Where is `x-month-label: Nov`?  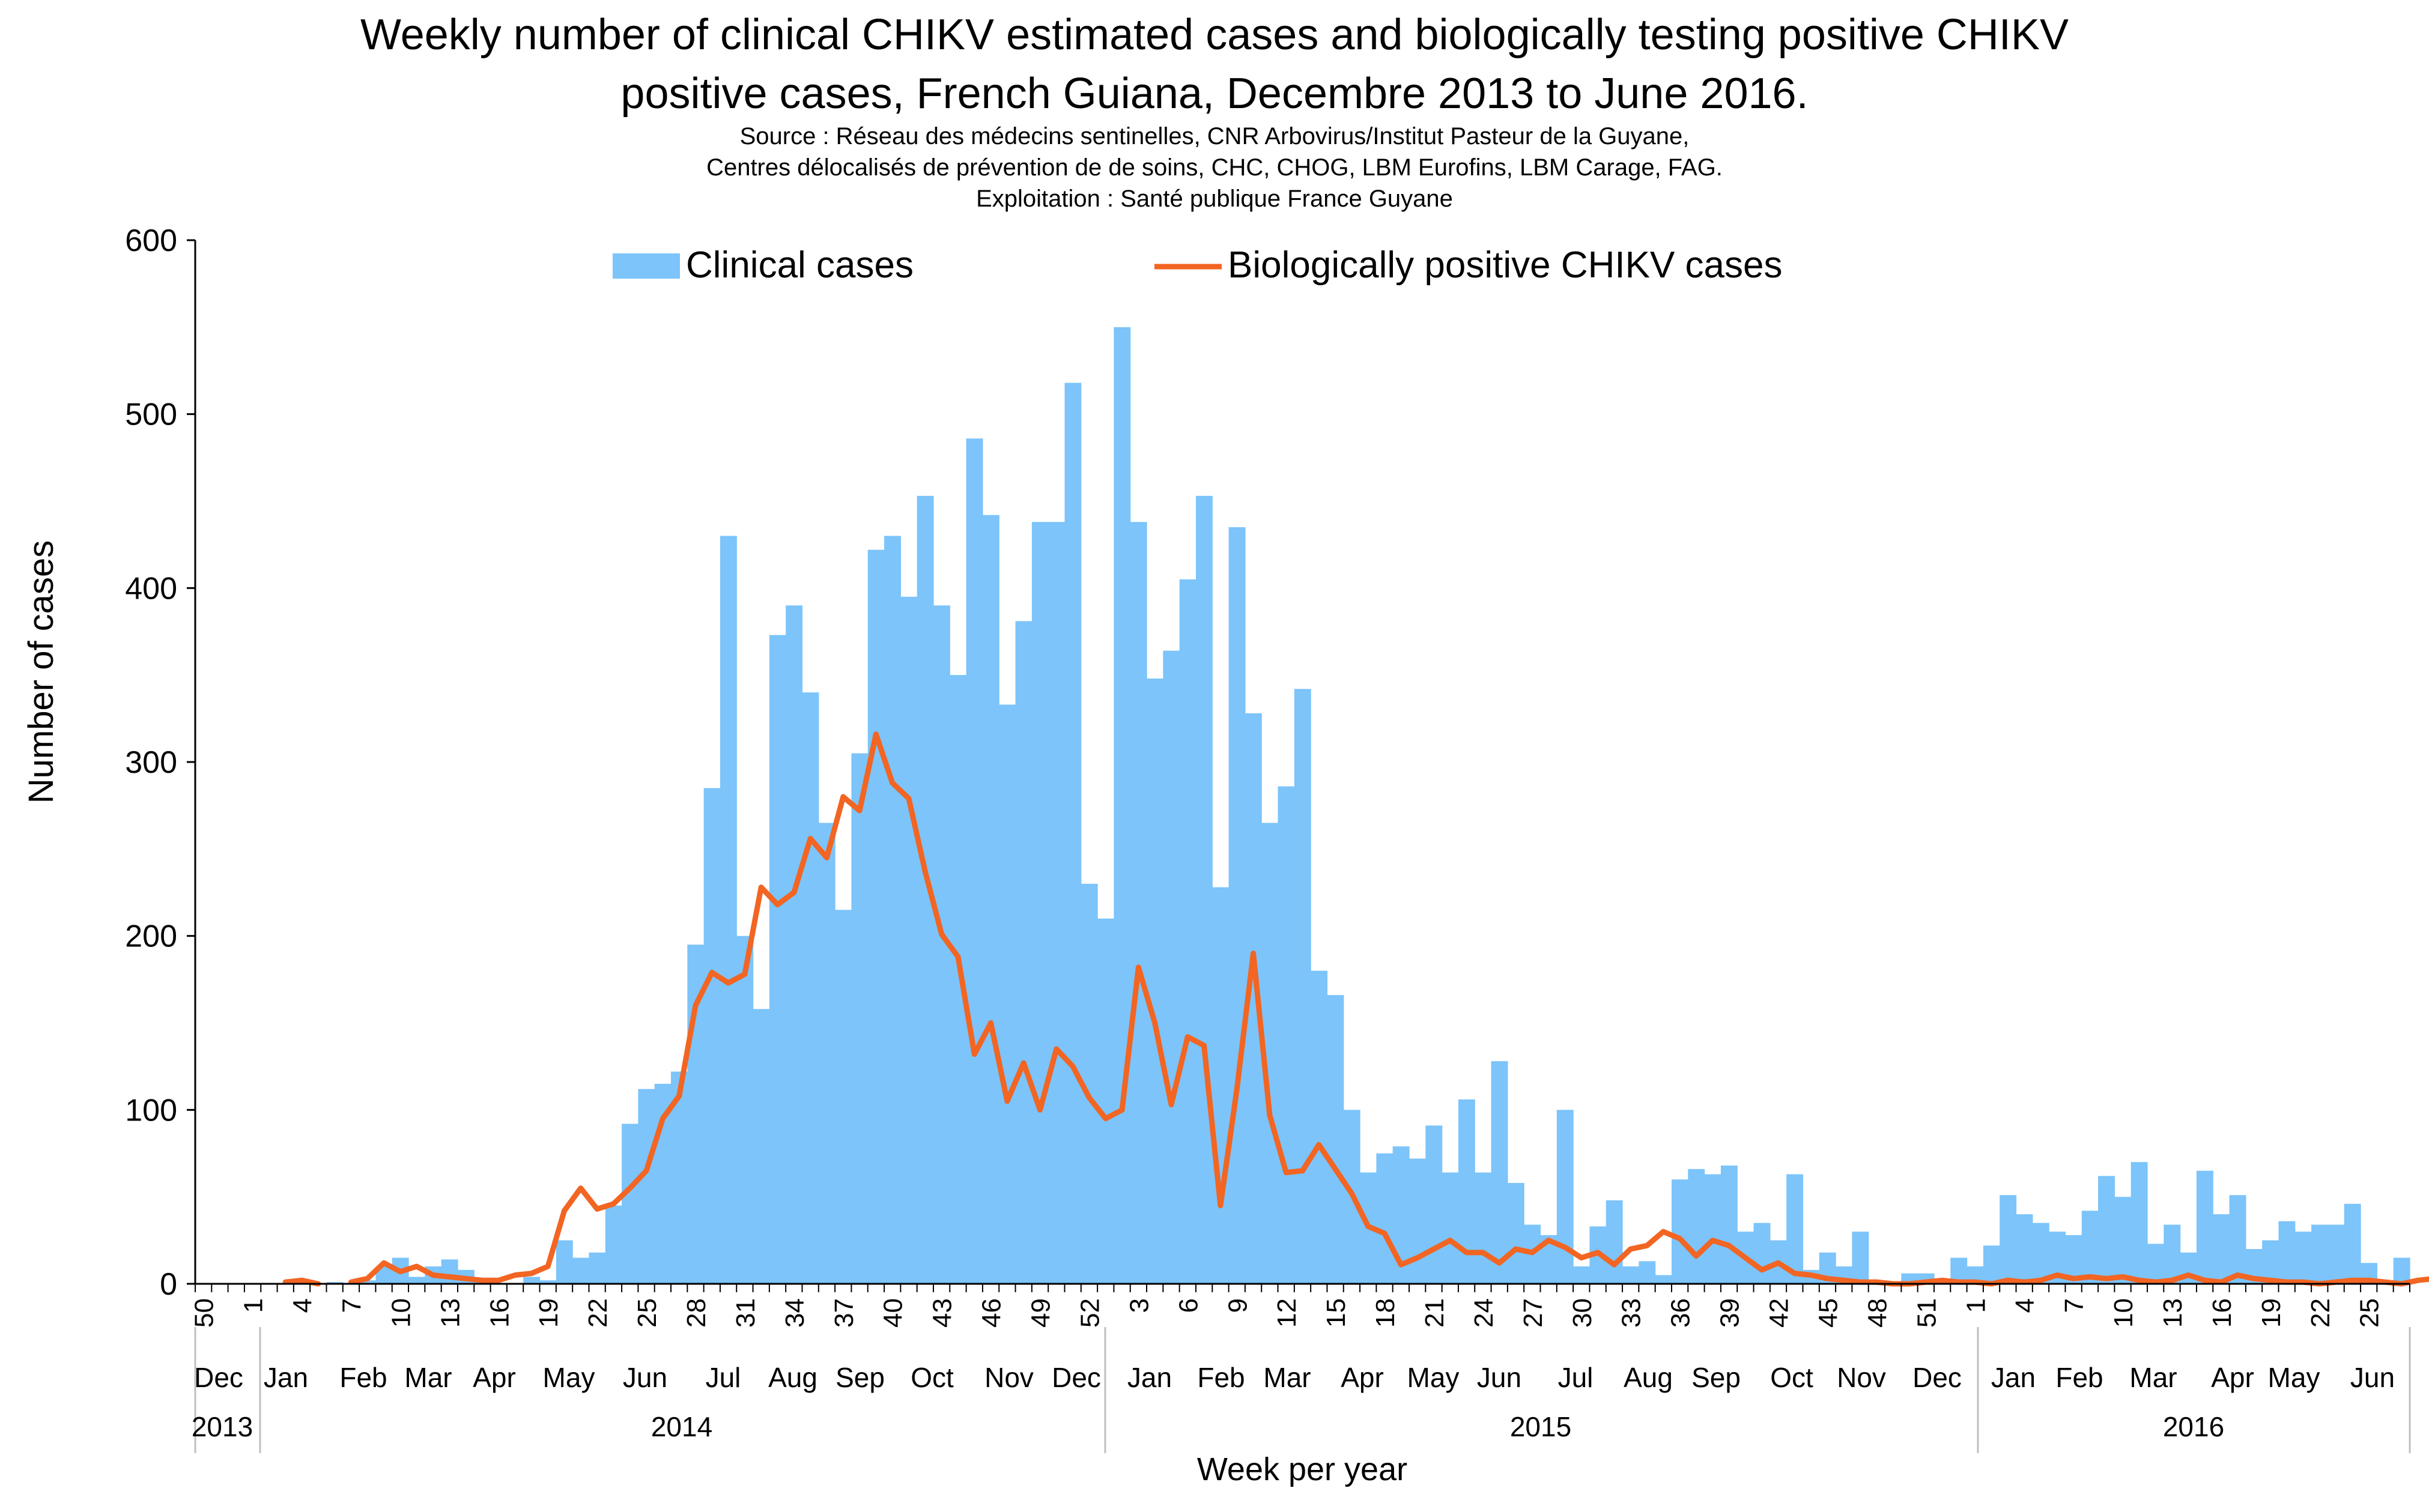 x-month-label: Nov is located at coordinates (1009, 1377).